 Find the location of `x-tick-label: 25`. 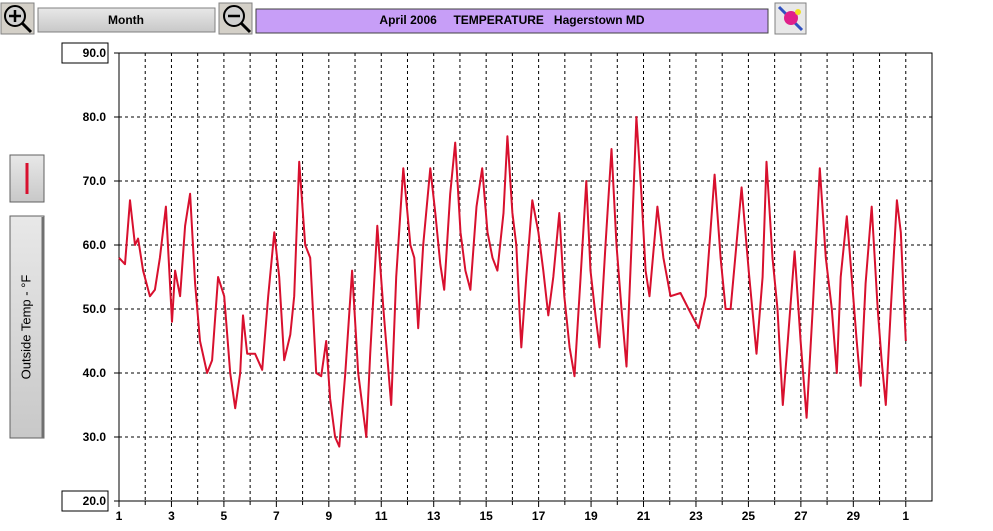

x-tick-label: 25 is located at coordinates (749, 516).